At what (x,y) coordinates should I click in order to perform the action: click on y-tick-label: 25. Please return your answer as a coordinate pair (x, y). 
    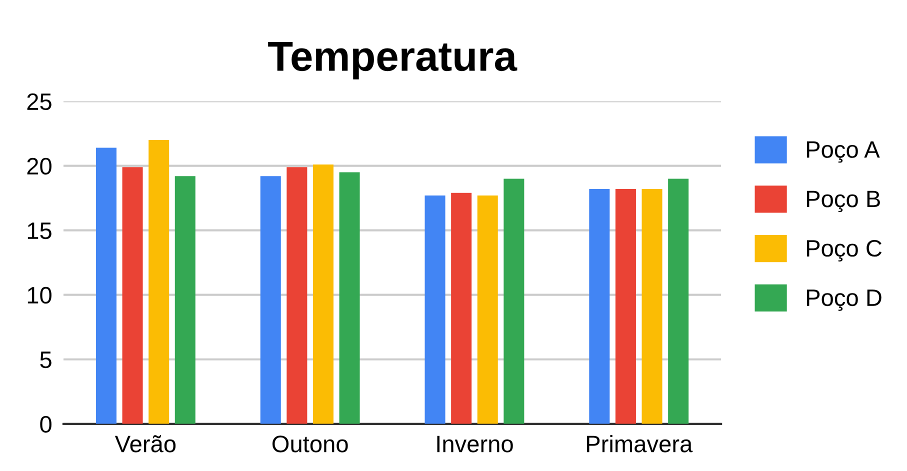
    Looking at the image, I should click on (39, 101).